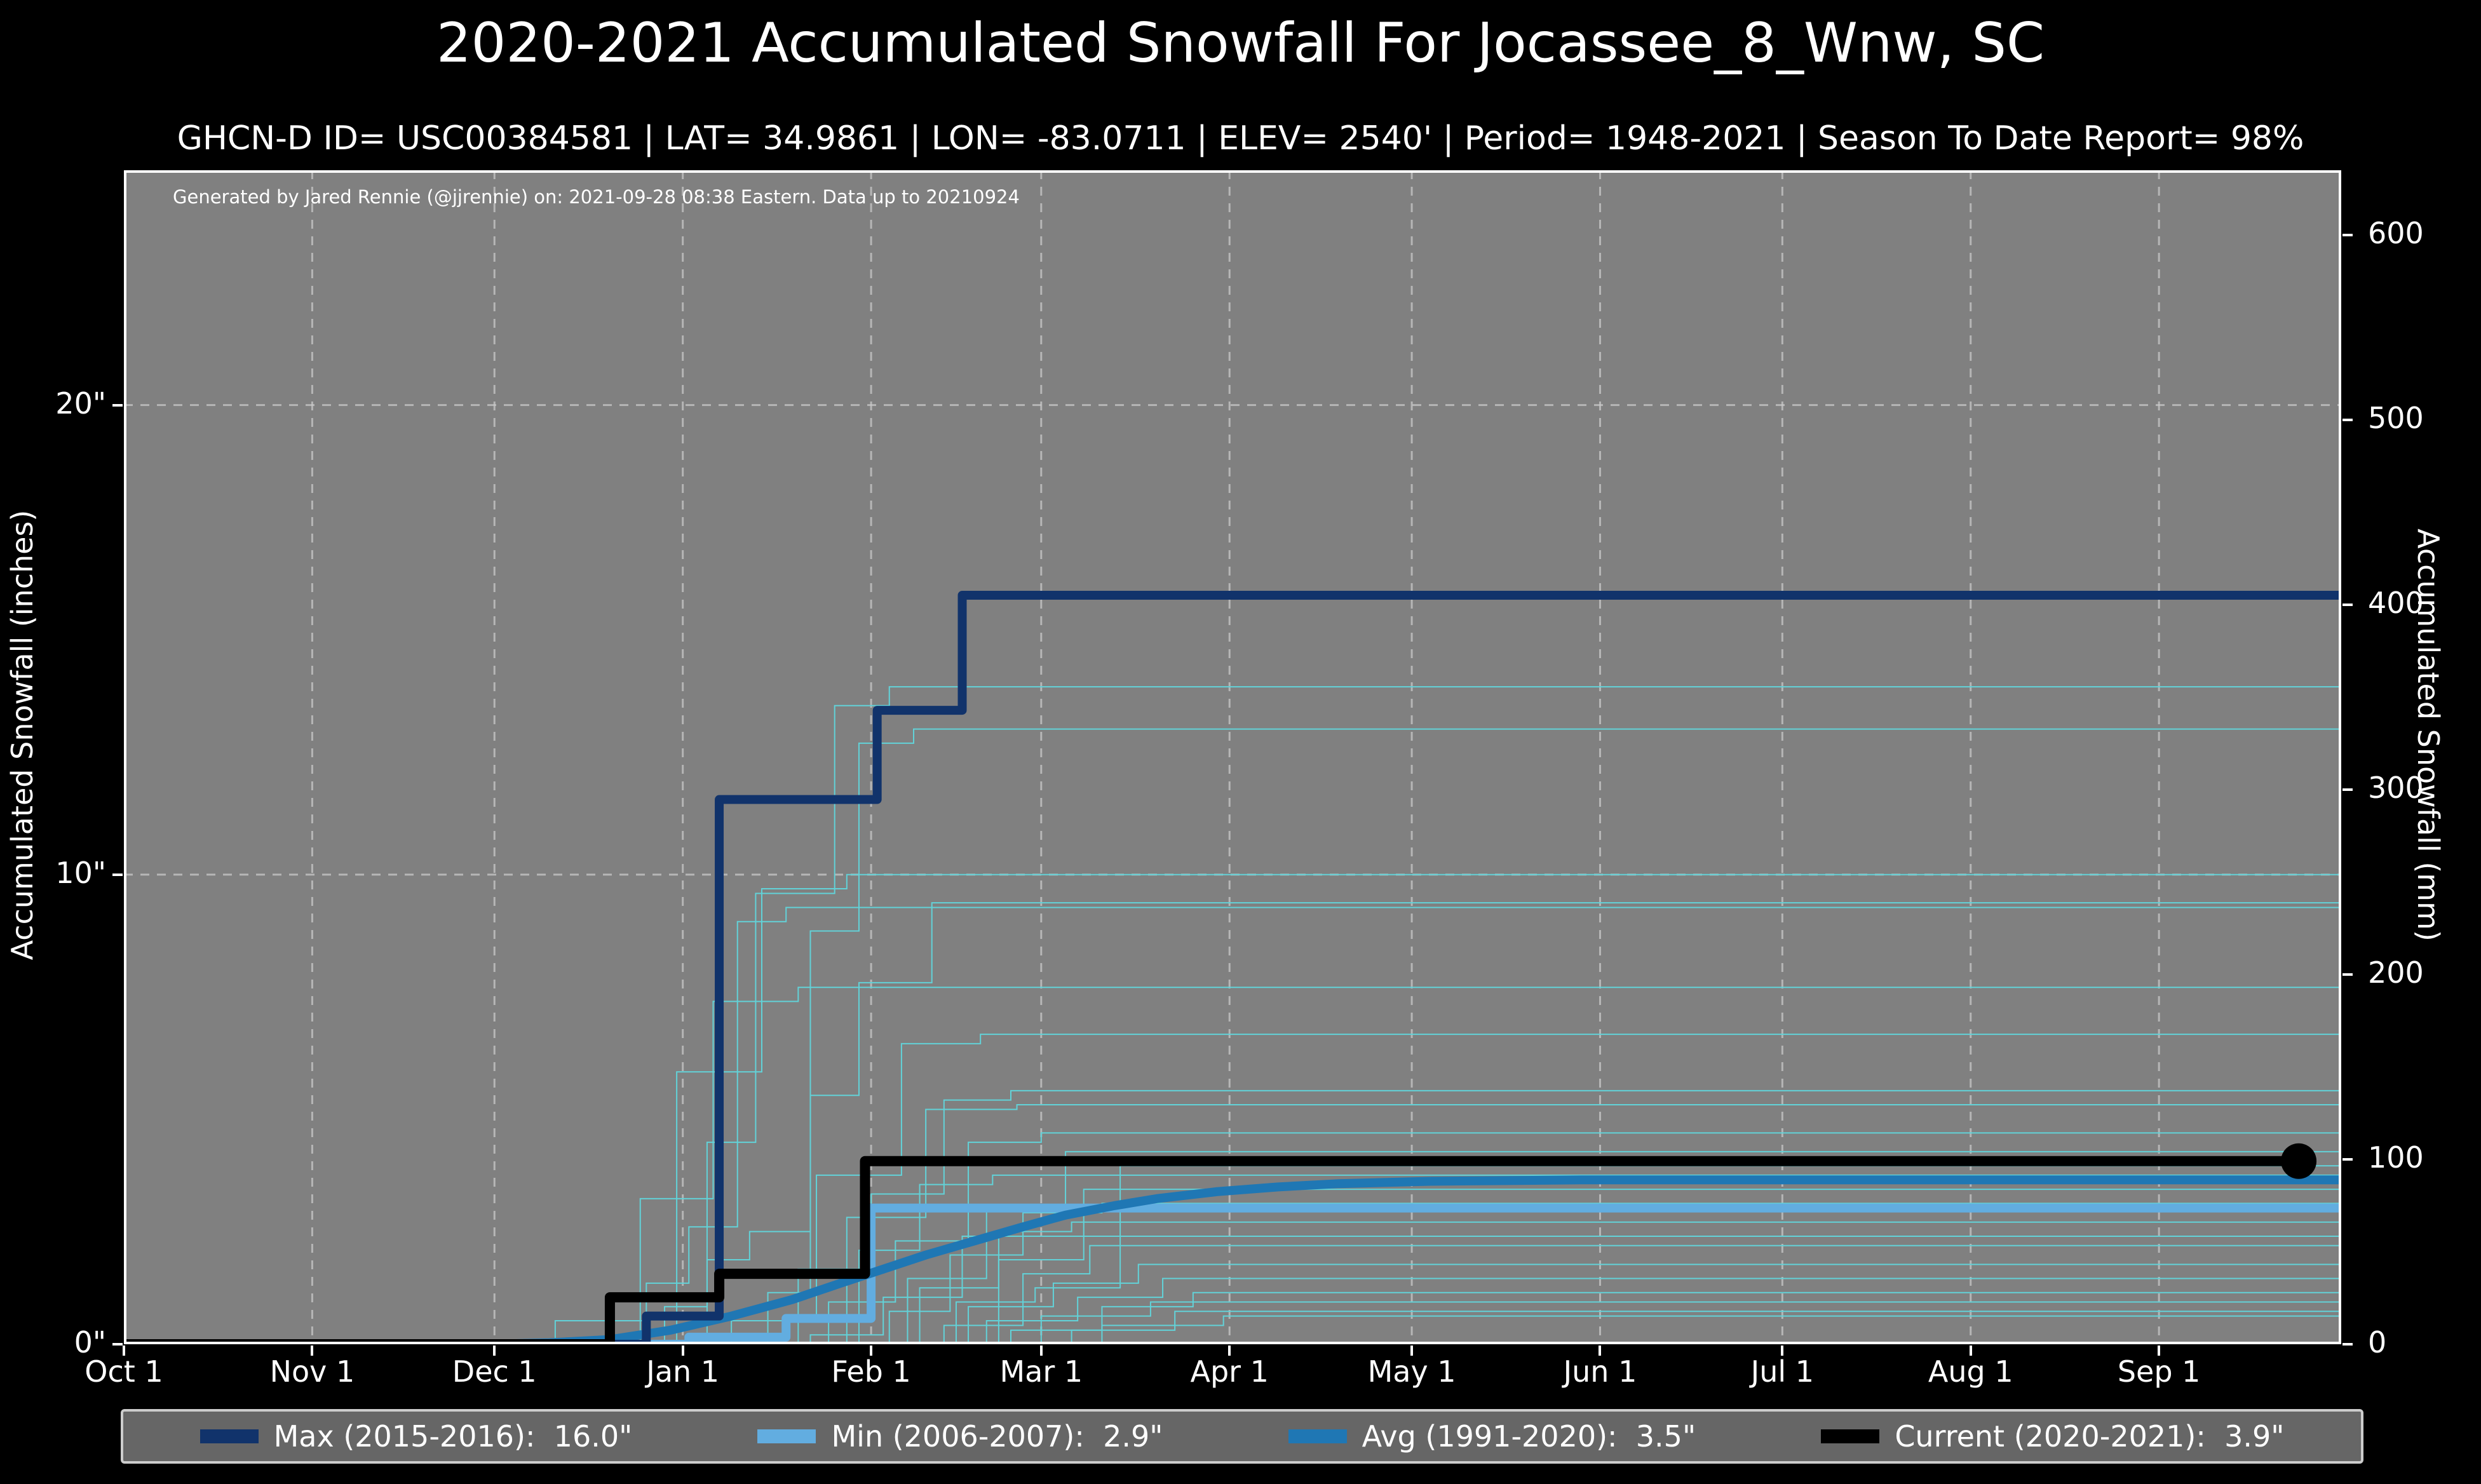  What do you see at coordinates (2396, 787) in the screenshot?
I see `y-axis-right-tick-label: 300` at bounding box center [2396, 787].